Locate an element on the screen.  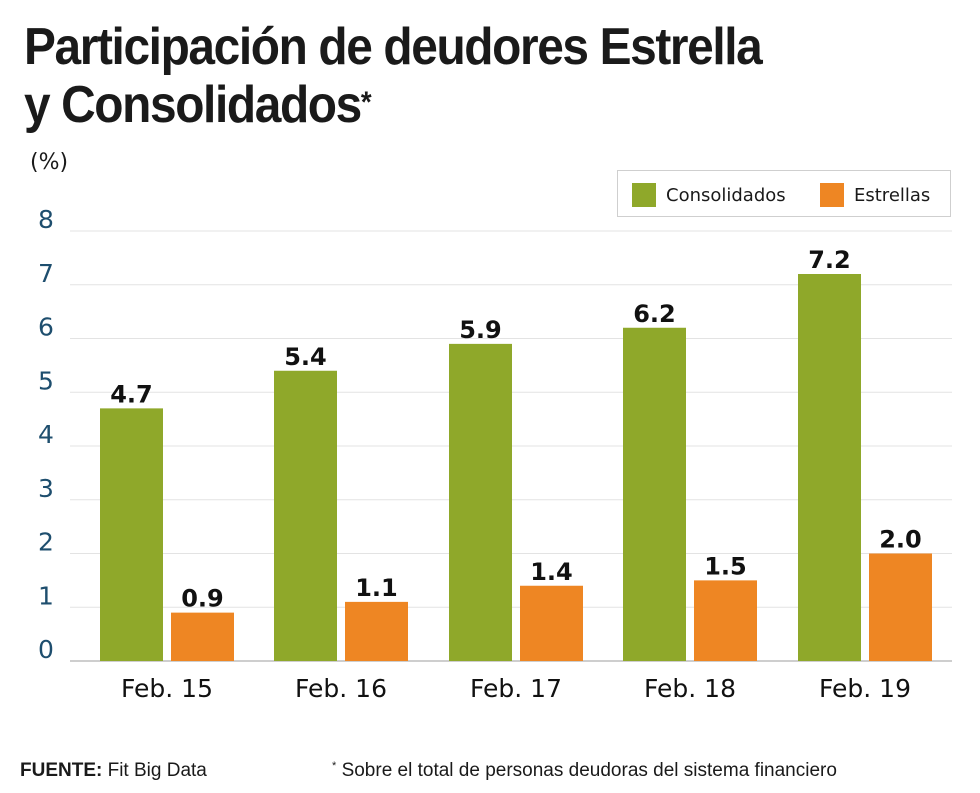
y-tick-label: 6 is located at coordinates (46, 327).